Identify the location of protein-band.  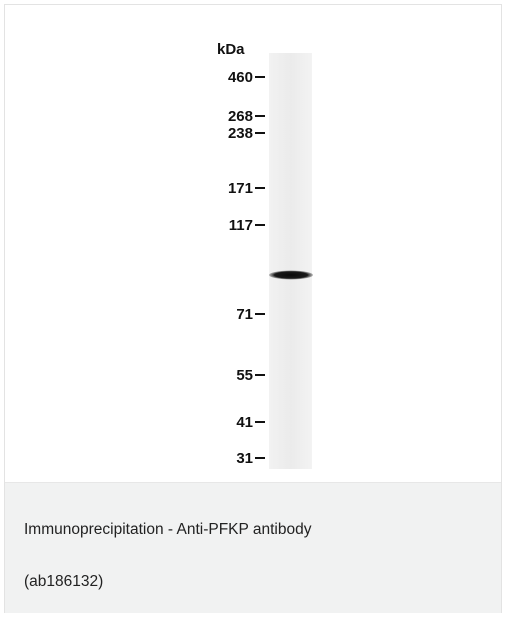
(291, 275).